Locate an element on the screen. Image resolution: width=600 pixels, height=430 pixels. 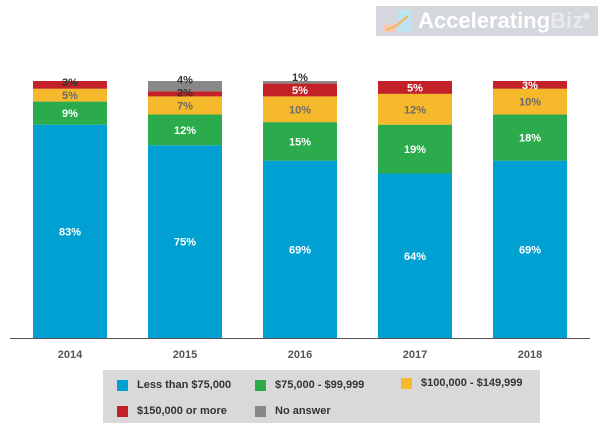
legend-item: $75,000 - $99,999 is located at coordinates (309, 385).